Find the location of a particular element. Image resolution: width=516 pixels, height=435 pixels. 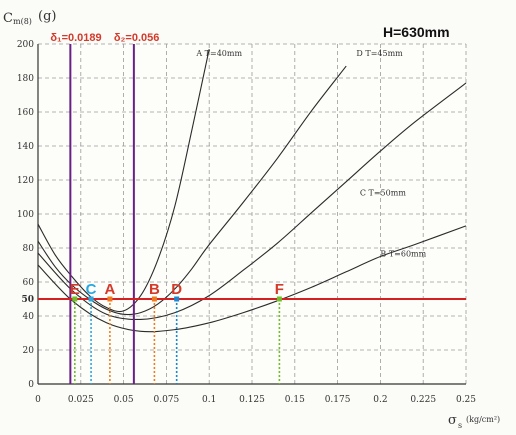

y-tick-label: 50 is located at coordinates (27, 300).